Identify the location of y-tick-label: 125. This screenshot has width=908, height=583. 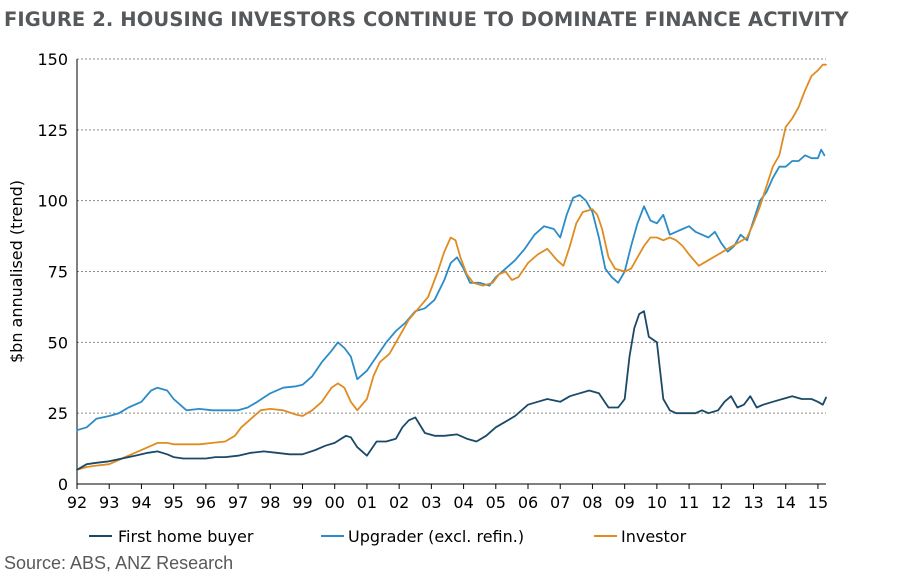
(52, 130).